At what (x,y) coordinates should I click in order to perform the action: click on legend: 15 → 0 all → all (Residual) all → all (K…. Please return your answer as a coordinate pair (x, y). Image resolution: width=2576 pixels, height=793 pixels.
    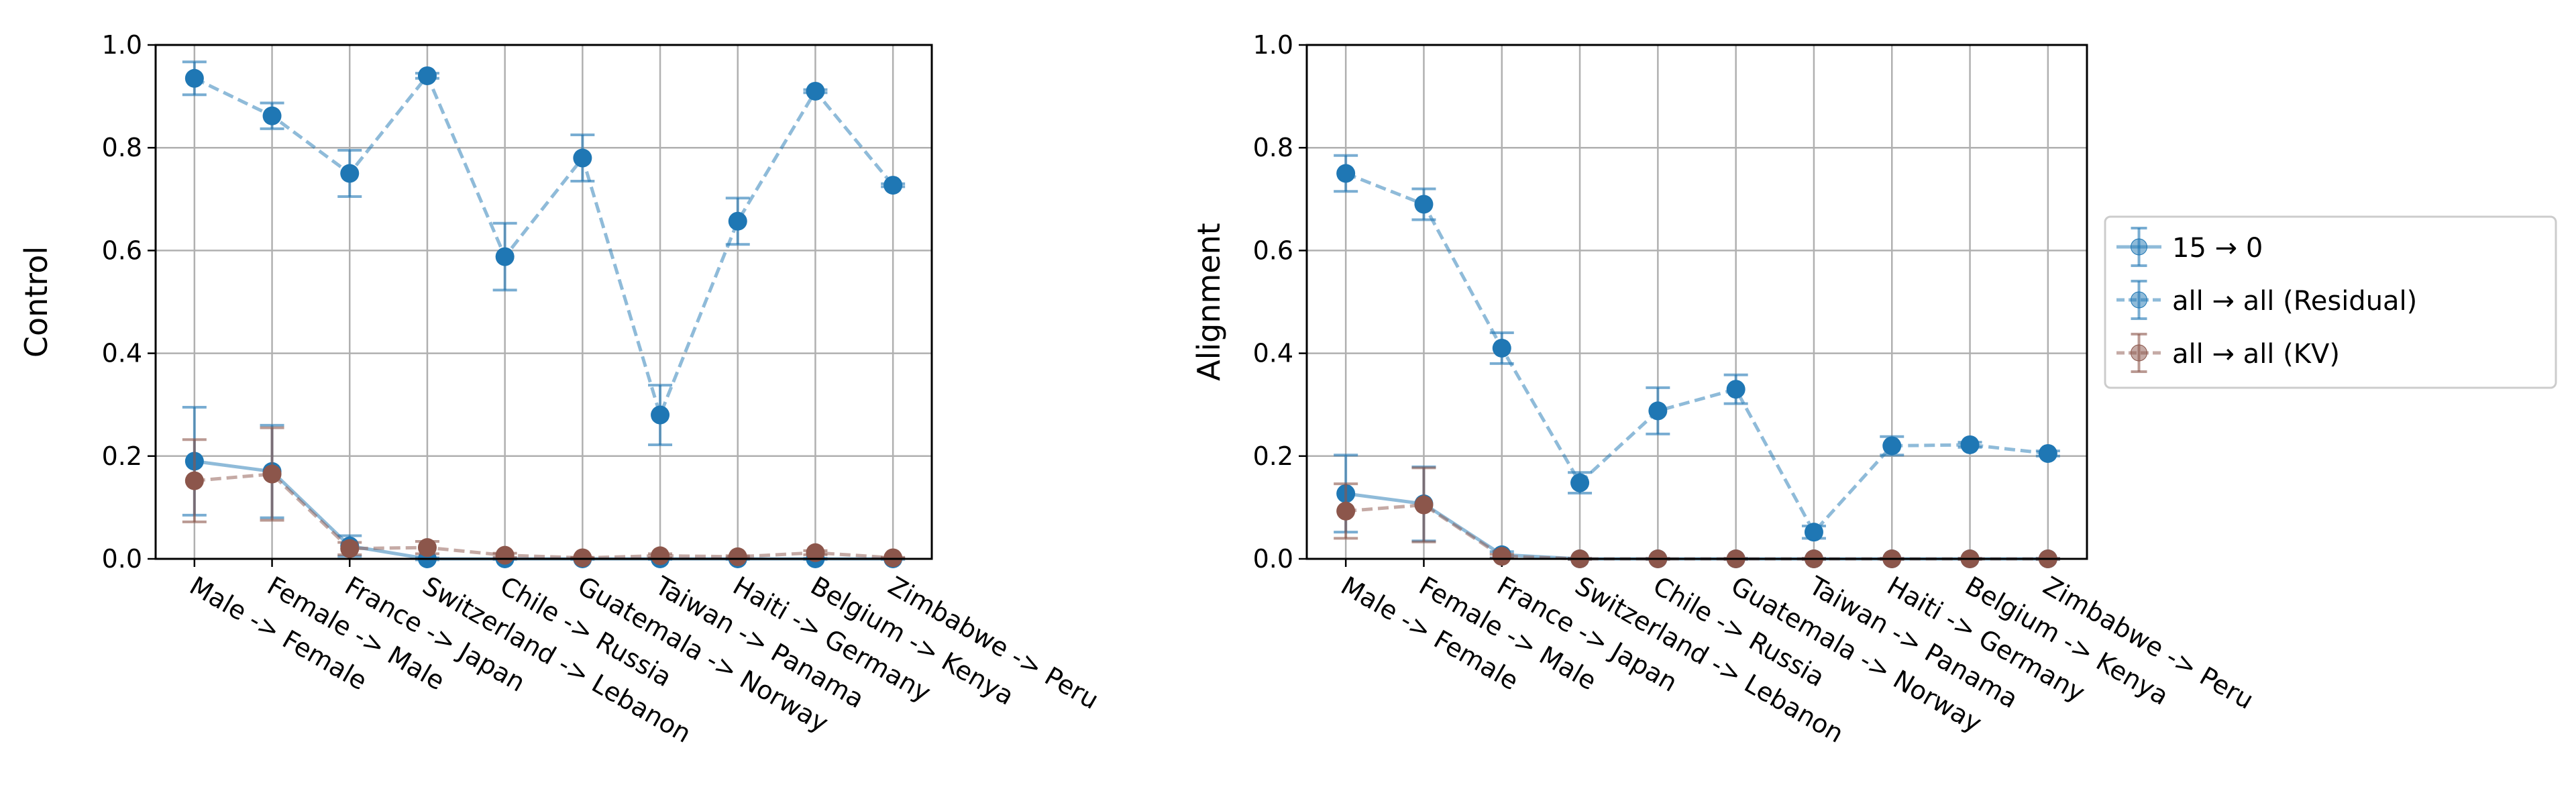
    Looking at the image, I should click on (2330, 302).